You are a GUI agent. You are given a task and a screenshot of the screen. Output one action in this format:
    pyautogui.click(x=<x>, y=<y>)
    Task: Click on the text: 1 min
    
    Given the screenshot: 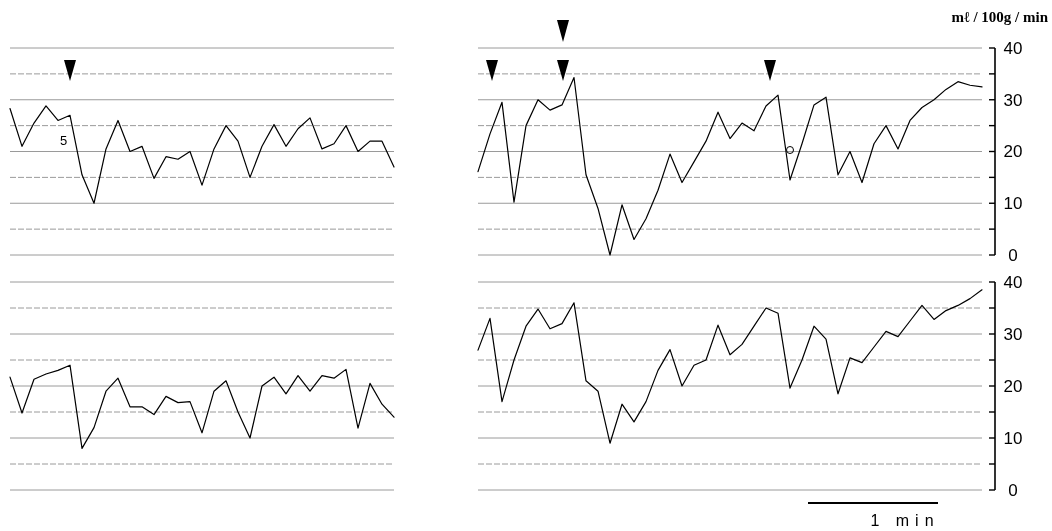 What is the action you would take?
    pyautogui.click(x=905, y=520)
    